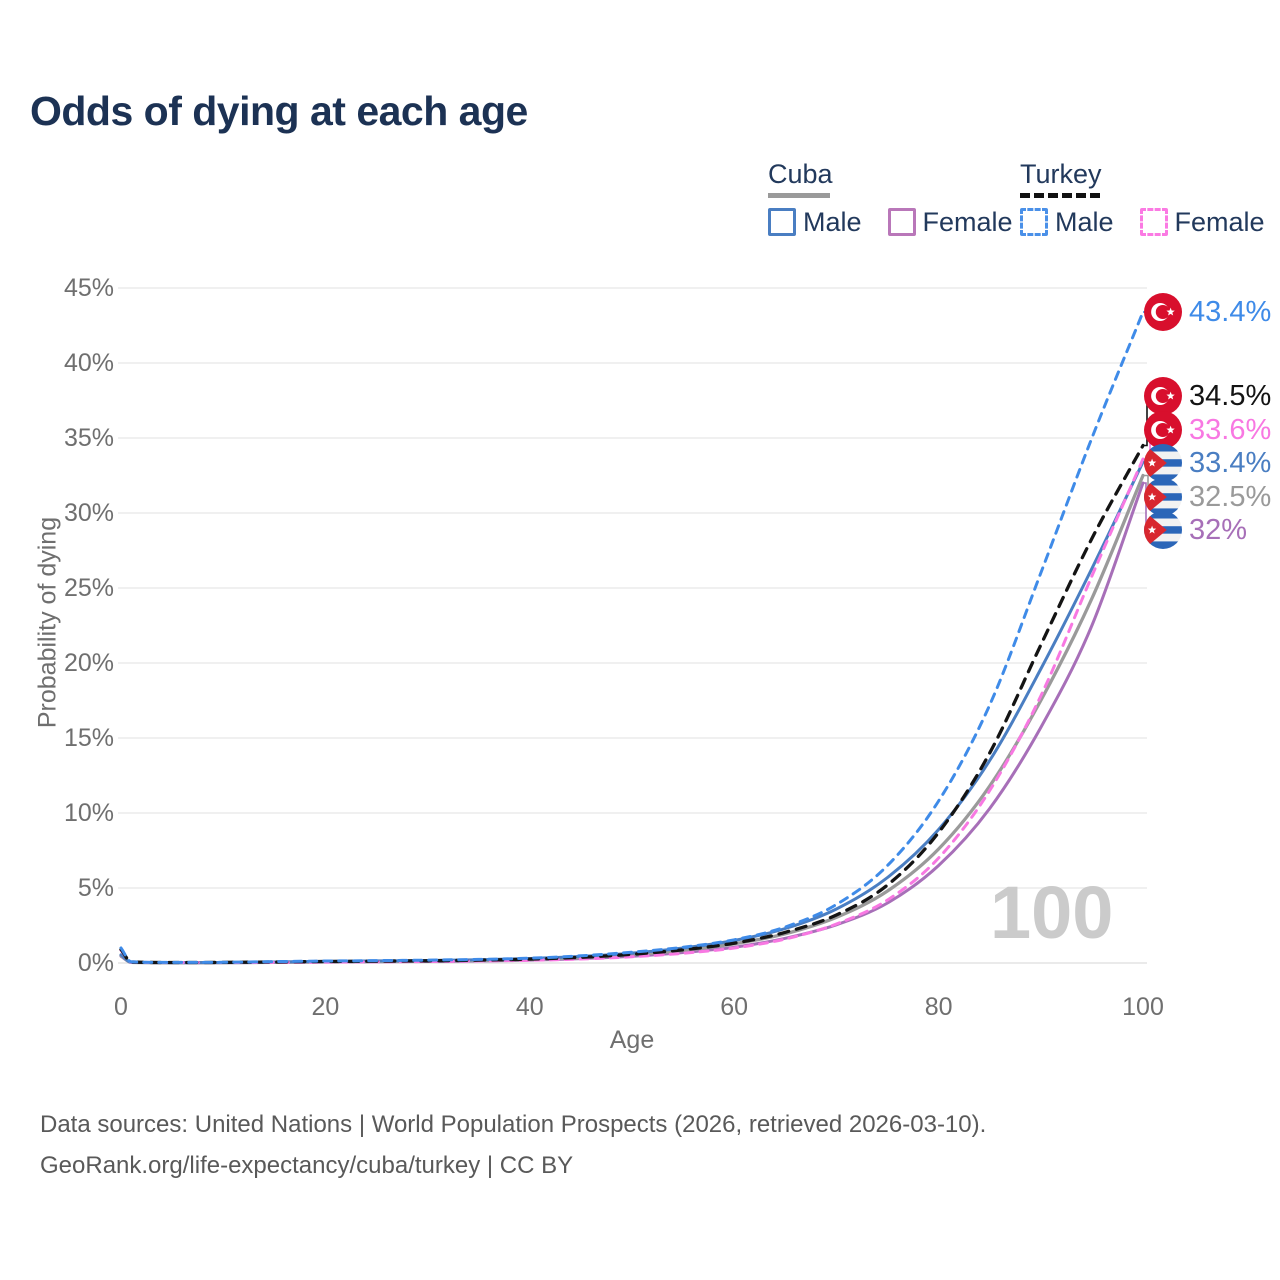 Image resolution: width=1280 pixels, height=1280 pixels. Describe the element at coordinates (632, 1040) in the screenshot. I see `x-axis-title: Age` at that location.